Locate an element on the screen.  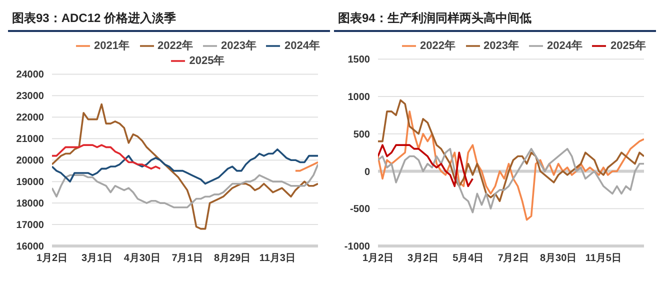
y-tick-label: 1500 is located at coordinates (359, 60).